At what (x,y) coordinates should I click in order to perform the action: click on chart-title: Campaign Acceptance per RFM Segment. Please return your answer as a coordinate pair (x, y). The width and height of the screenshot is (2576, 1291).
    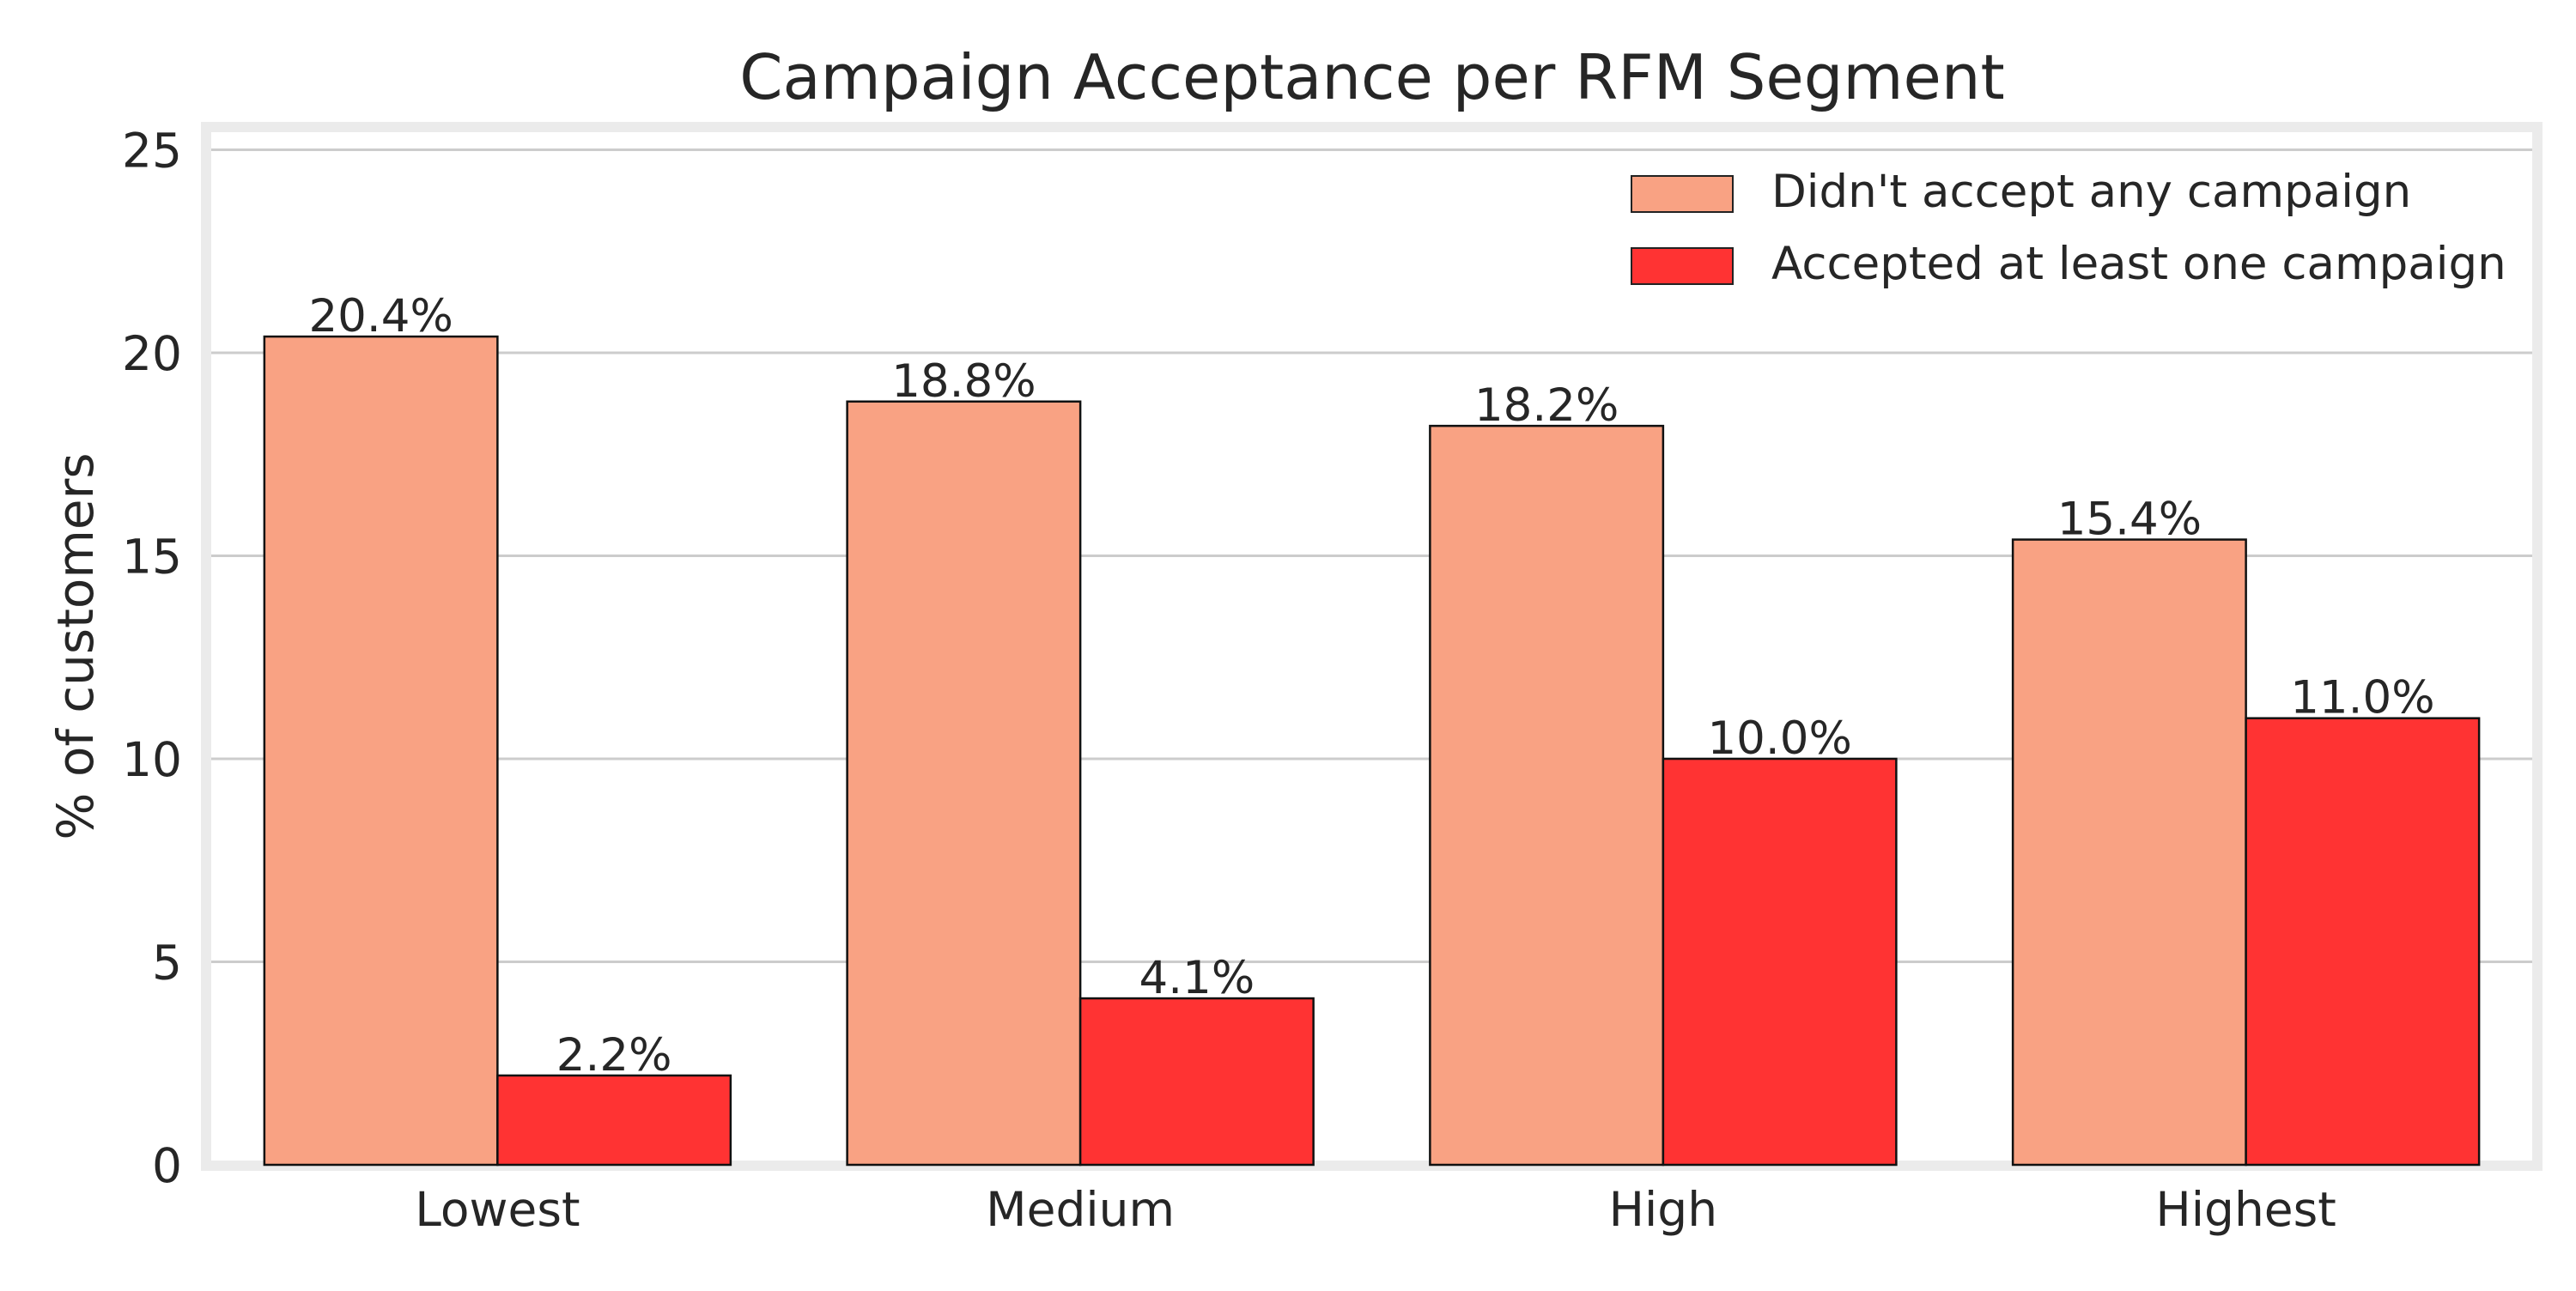
    Looking at the image, I should click on (1371, 77).